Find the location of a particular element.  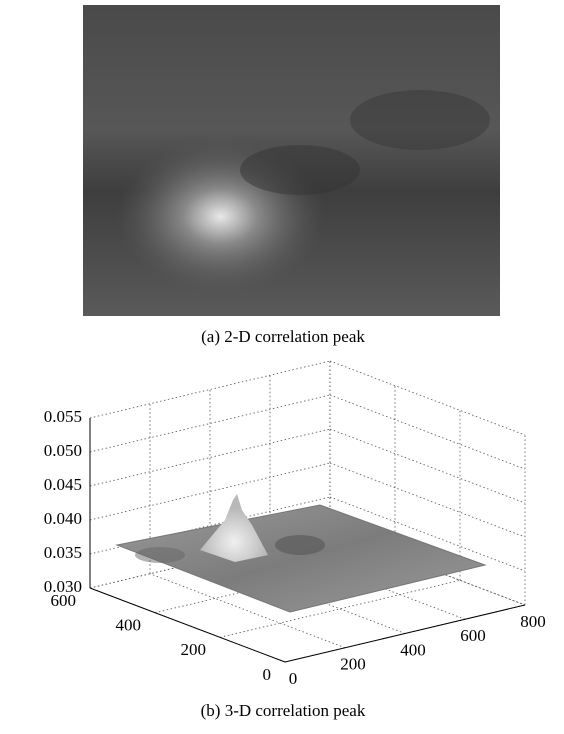

y-tick-label: 400 is located at coordinates (129, 625).